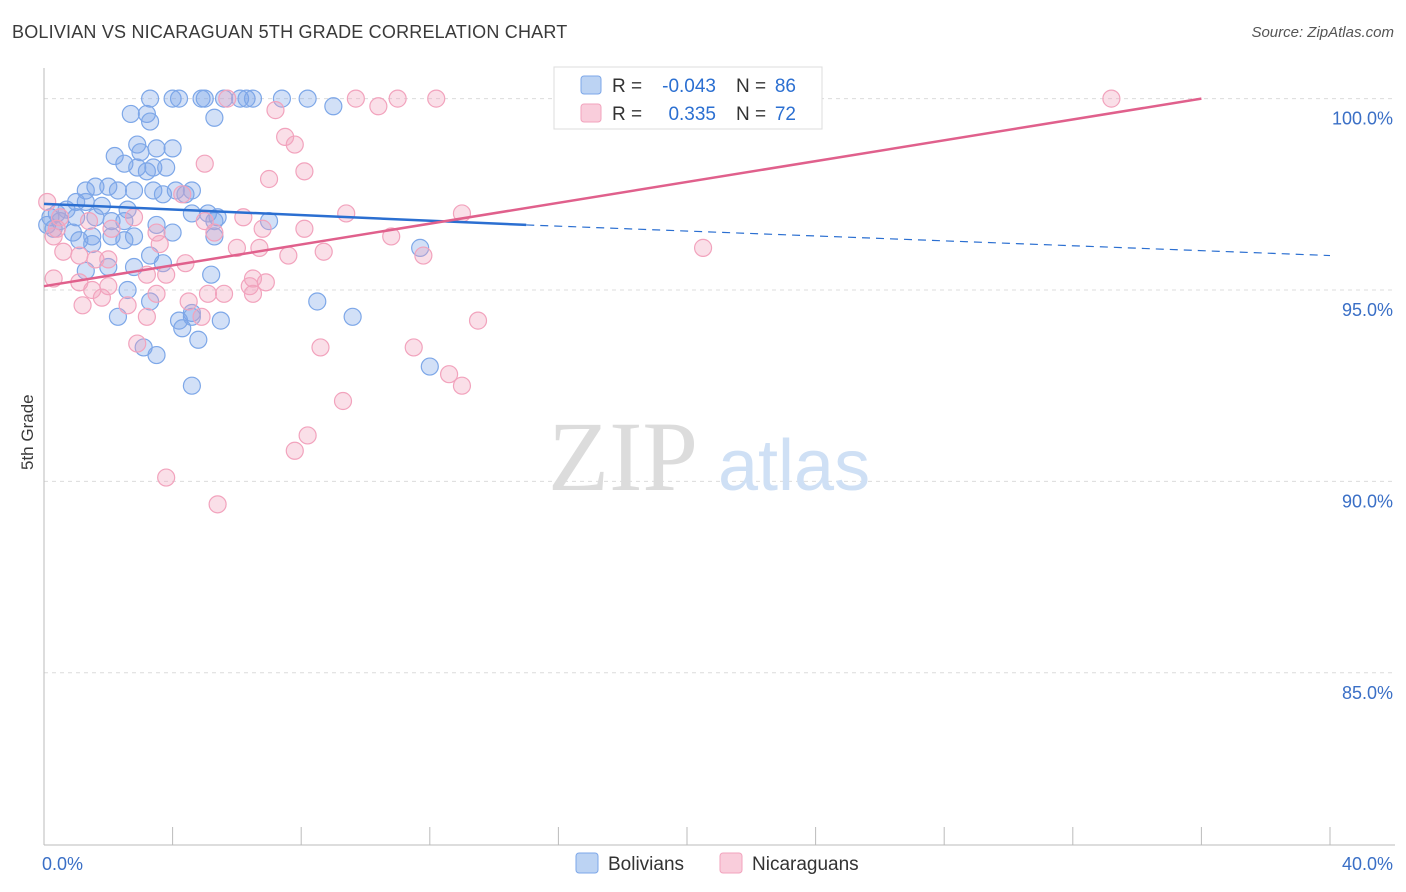 Image resolution: width=1406 pixels, height=892 pixels. What do you see at coordinates (1362, 406) in the screenshot?
I see `y-tick-labels: 100.0% 95.0% 90.0% 85.0%` at bounding box center [1362, 406].